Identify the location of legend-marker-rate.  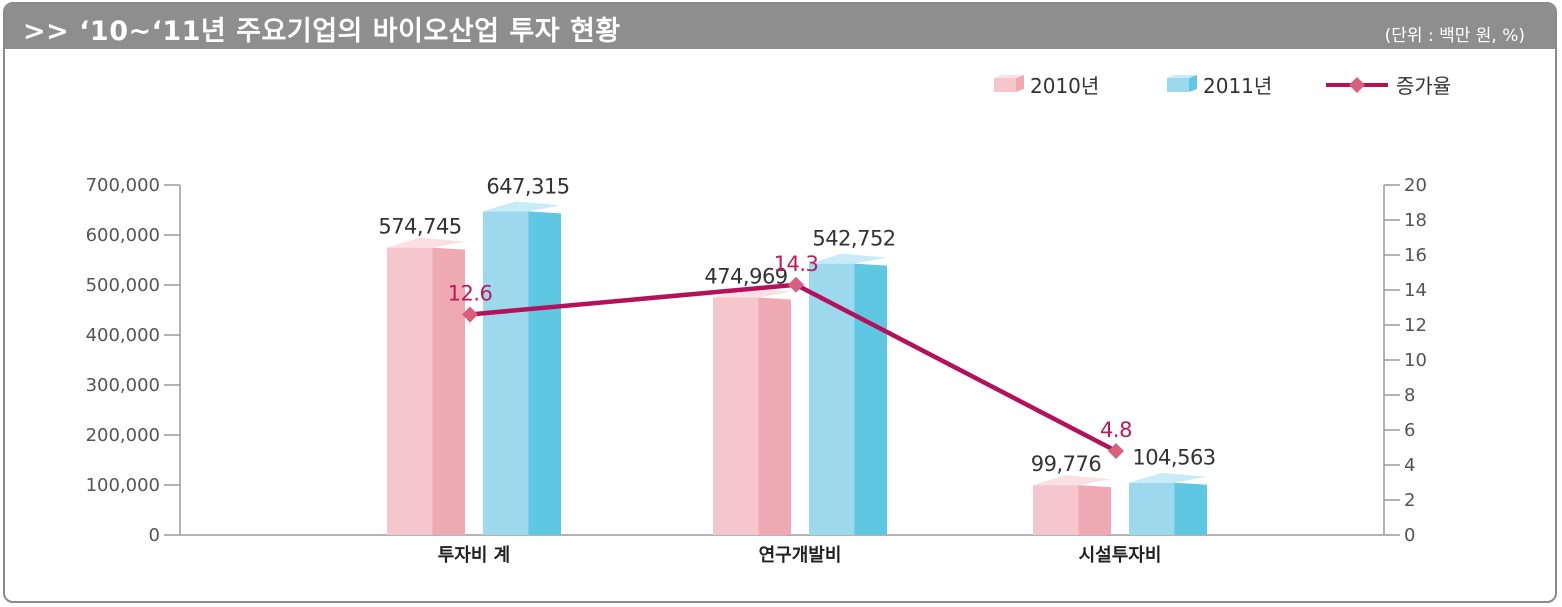
(1357, 85).